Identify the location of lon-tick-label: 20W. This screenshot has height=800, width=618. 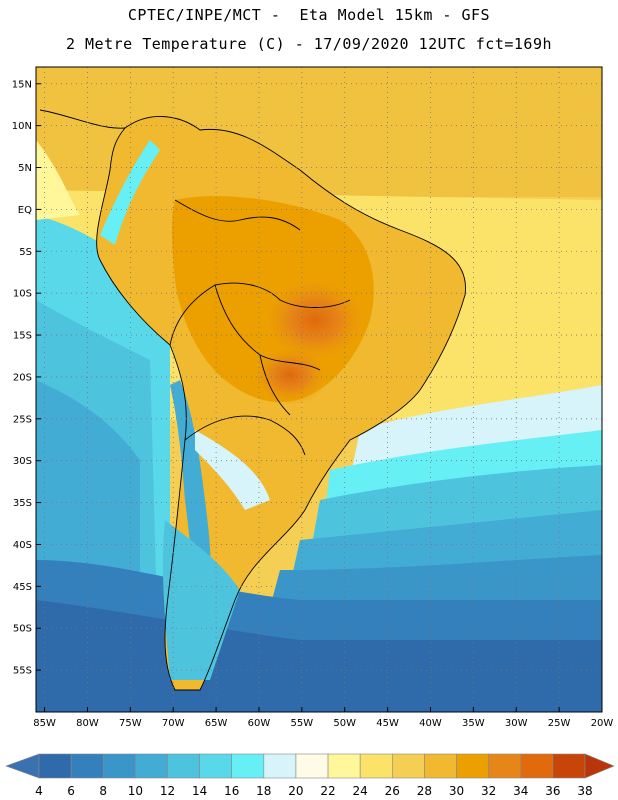
(602, 723).